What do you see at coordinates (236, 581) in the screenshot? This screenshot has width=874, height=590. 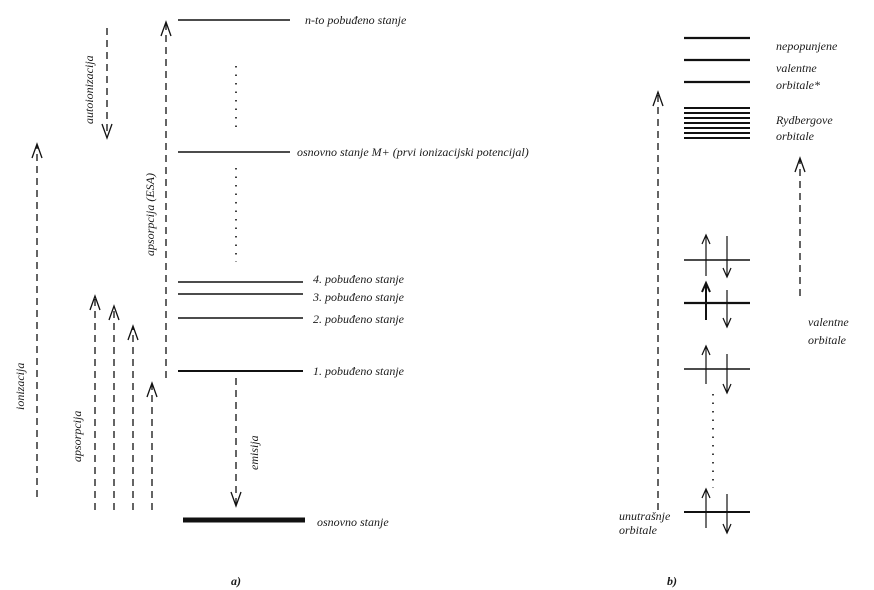 I see `caption-a: a)` at bounding box center [236, 581].